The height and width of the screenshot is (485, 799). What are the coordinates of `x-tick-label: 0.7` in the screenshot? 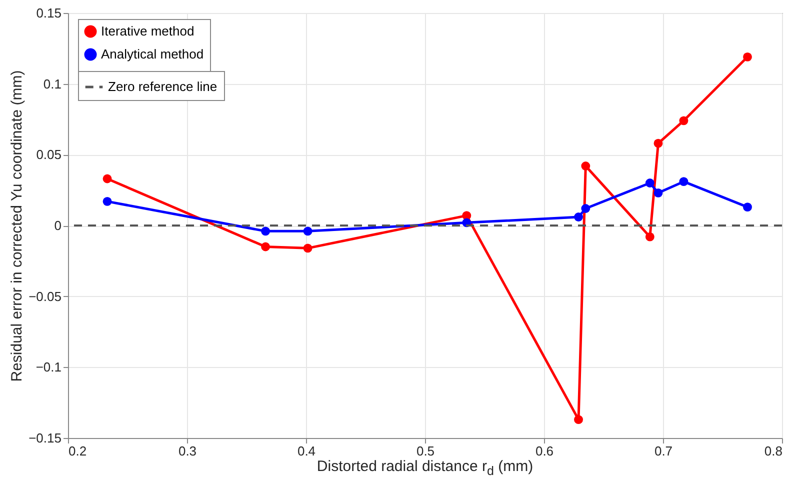 It's located at (663, 451).